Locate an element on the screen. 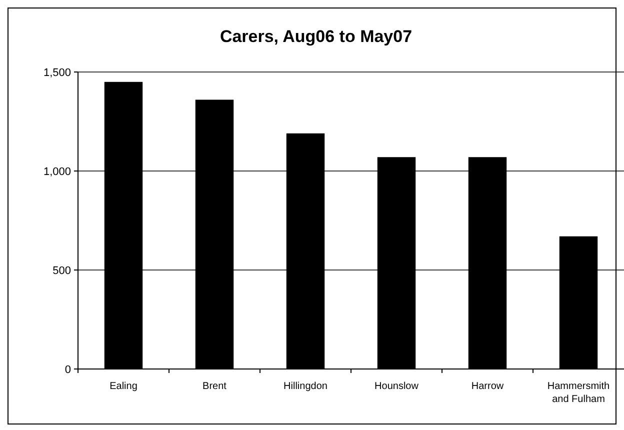  y-tick-label: 500 is located at coordinates (61, 270).